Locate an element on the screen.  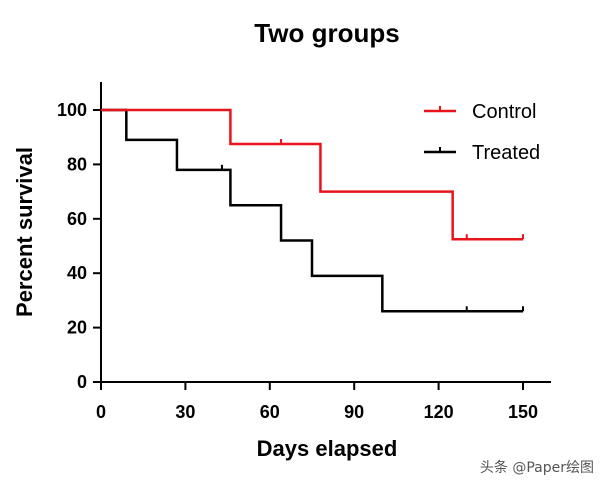
y-tick-label: 100 is located at coordinates (72, 110).